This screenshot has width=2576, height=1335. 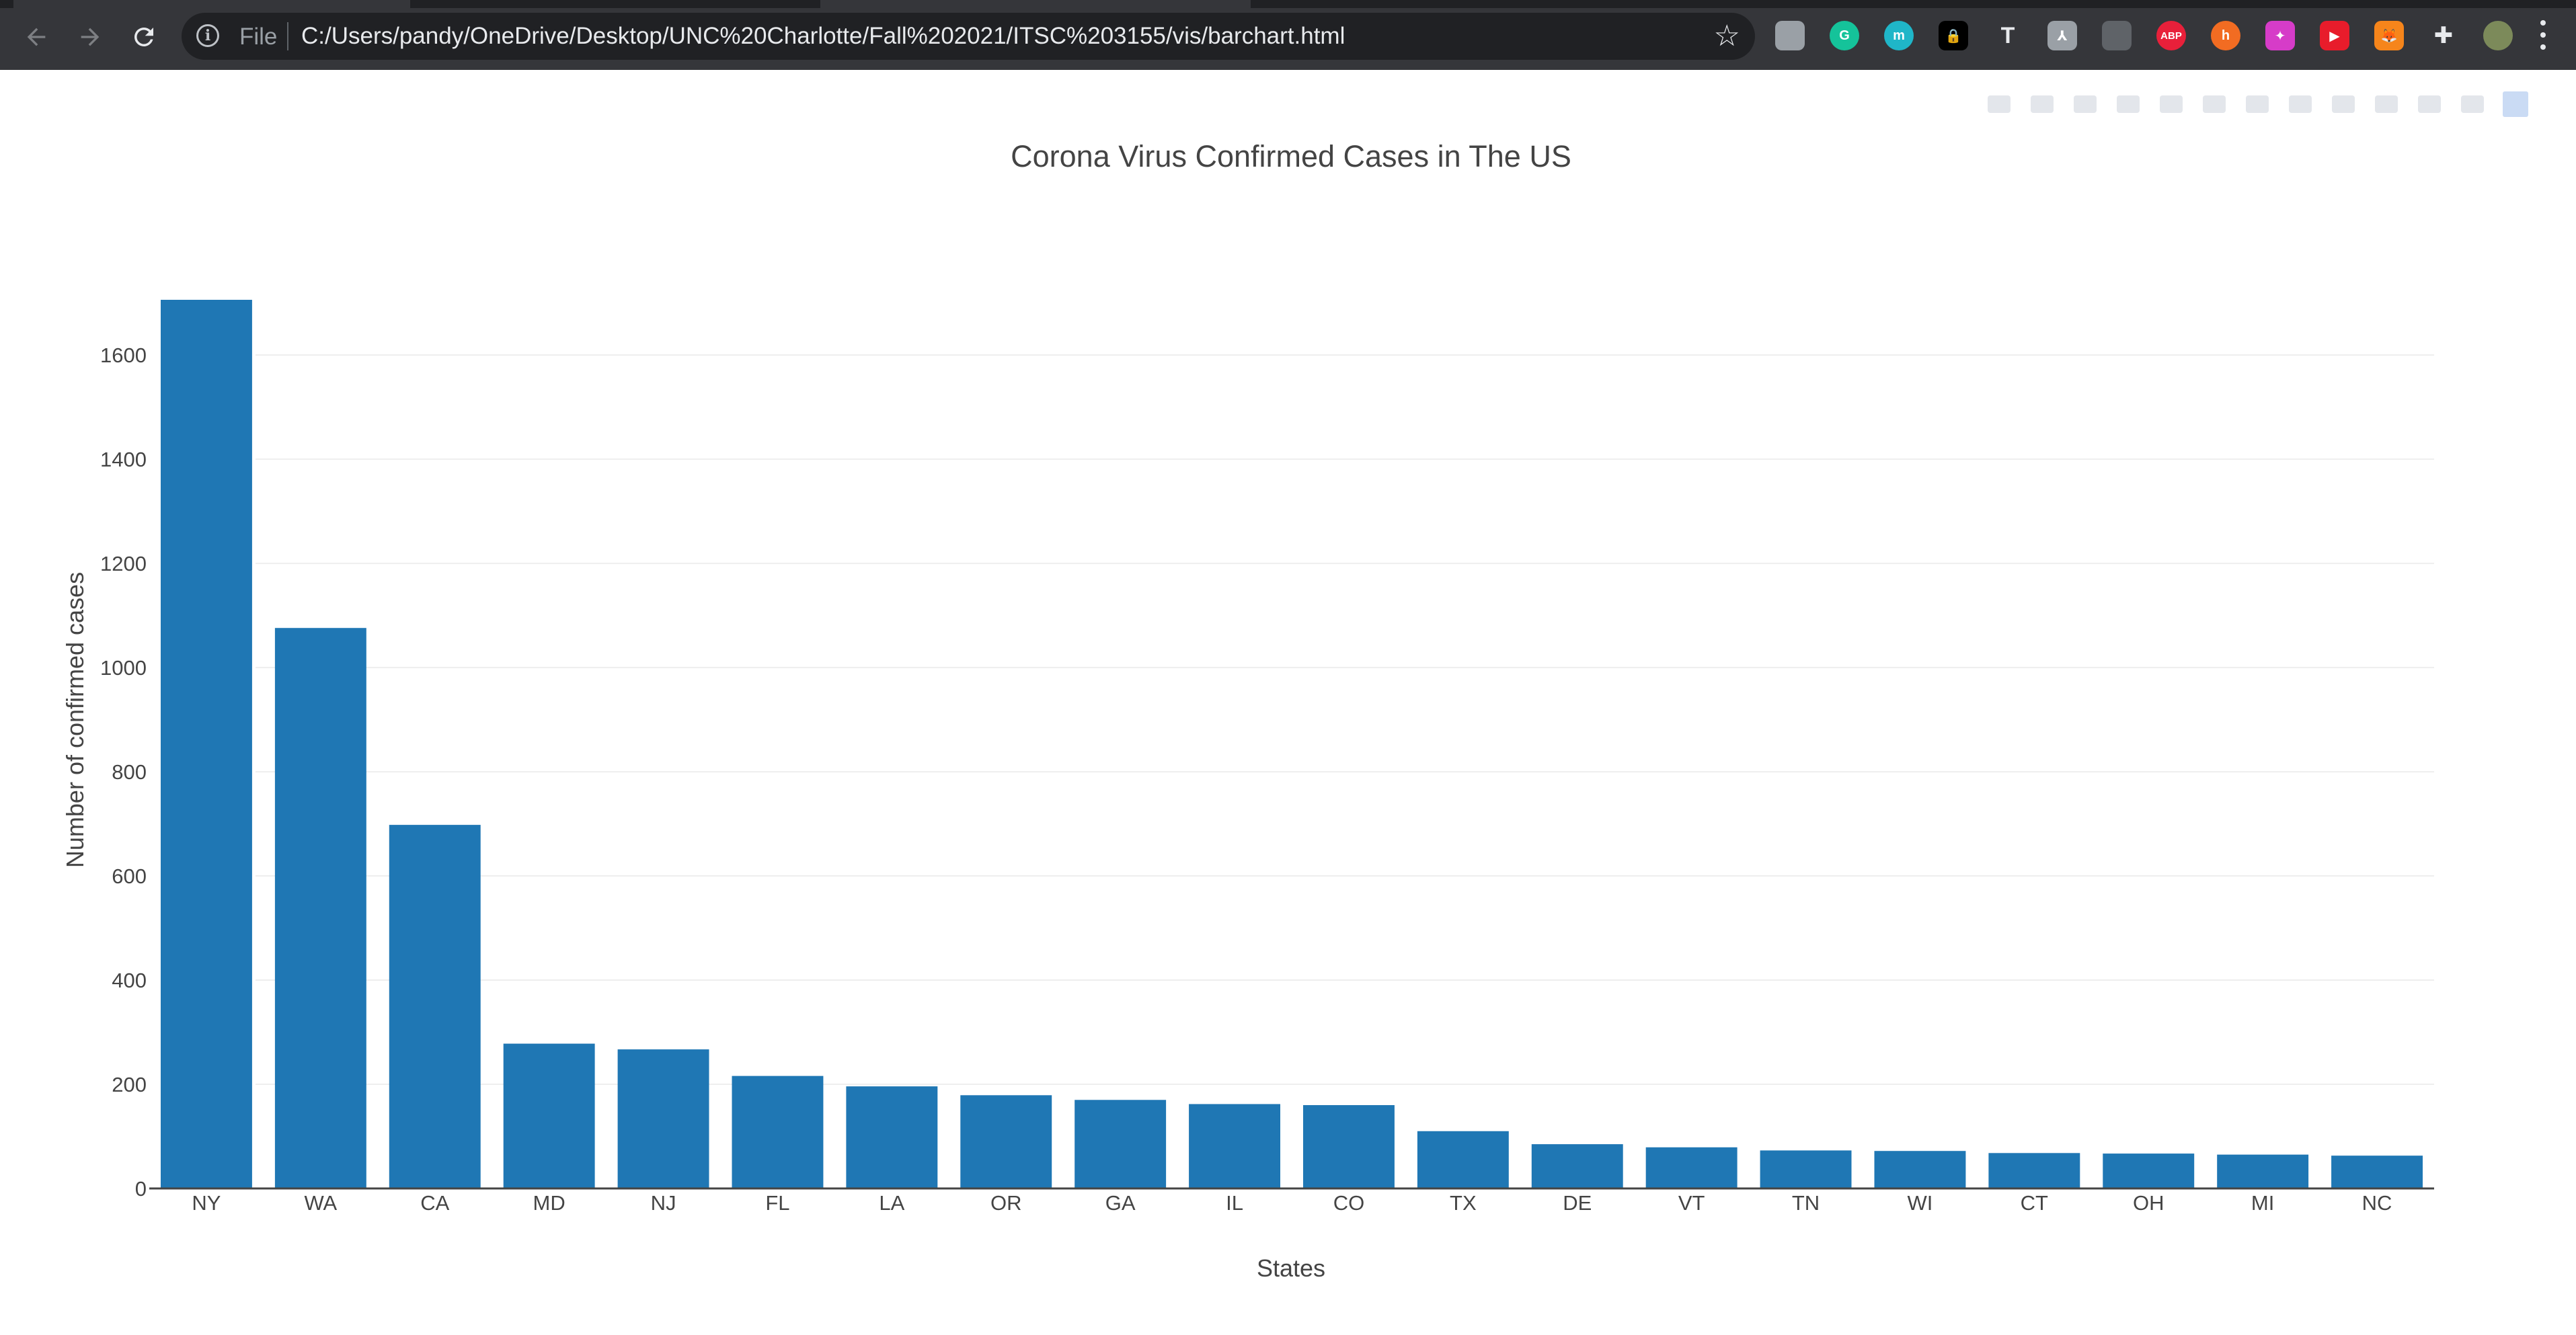 I want to click on y-tick-label: 1200, so click(x=124, y=563).